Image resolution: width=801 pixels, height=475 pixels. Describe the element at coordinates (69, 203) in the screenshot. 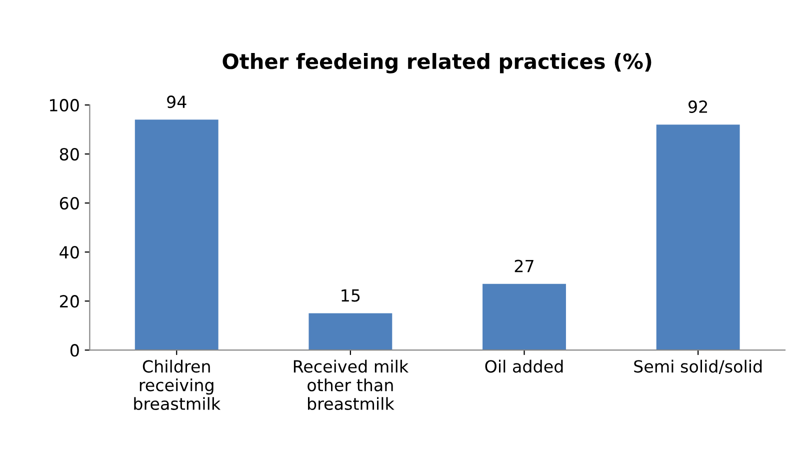

I see `y-tick-label: 60` at that location.